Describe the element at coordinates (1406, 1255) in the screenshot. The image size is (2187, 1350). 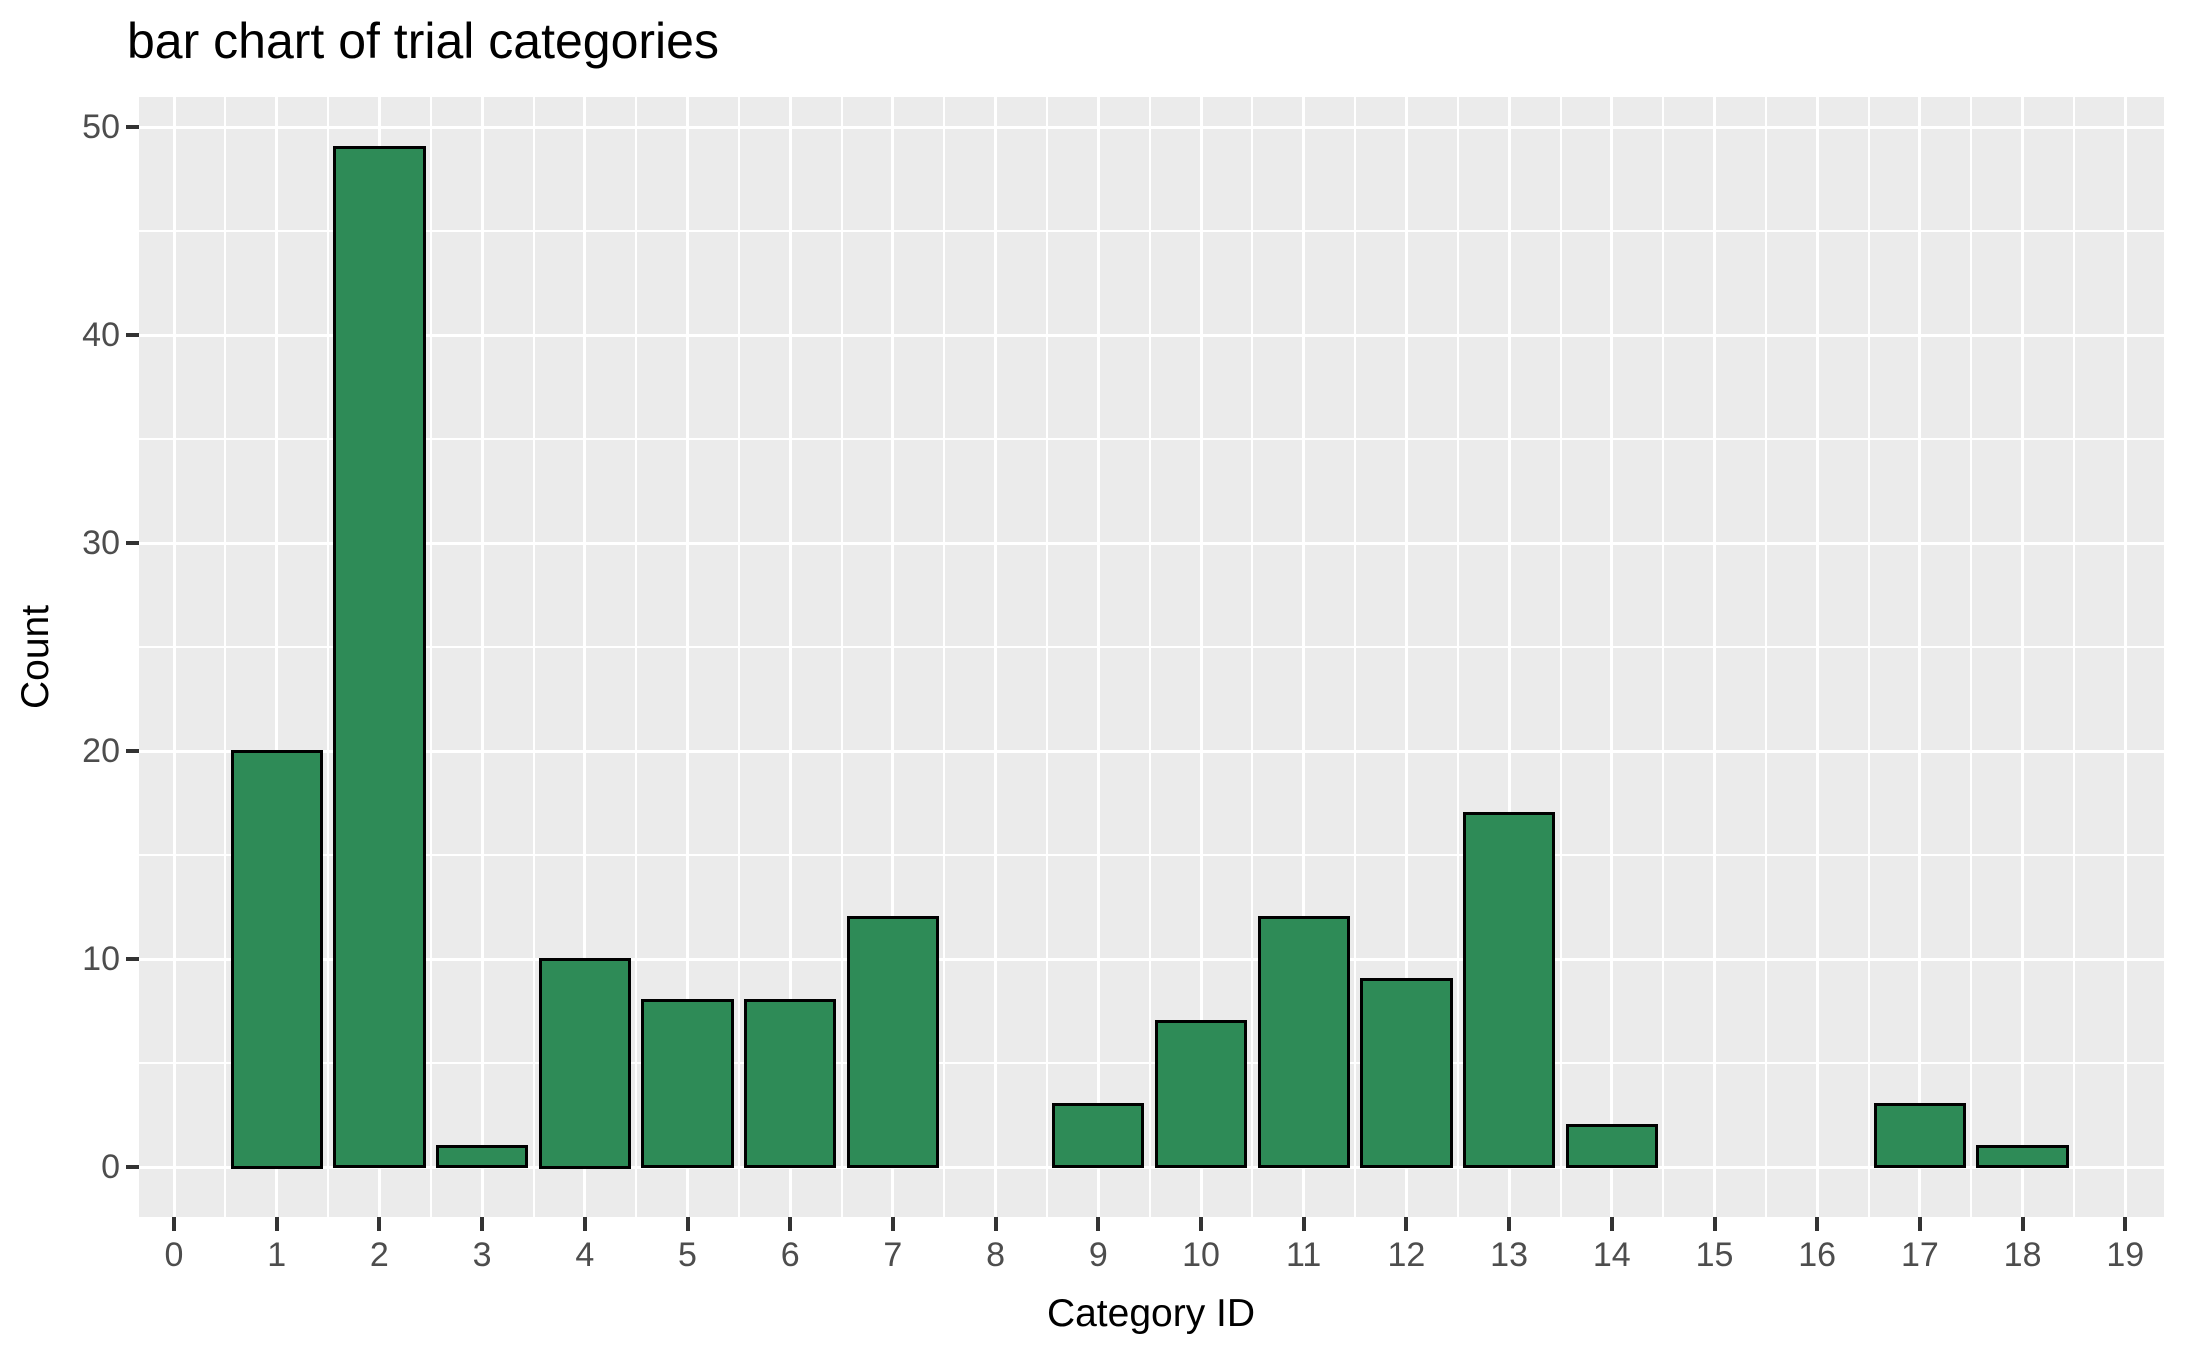
I see `x-tick-label: 12` at that location.